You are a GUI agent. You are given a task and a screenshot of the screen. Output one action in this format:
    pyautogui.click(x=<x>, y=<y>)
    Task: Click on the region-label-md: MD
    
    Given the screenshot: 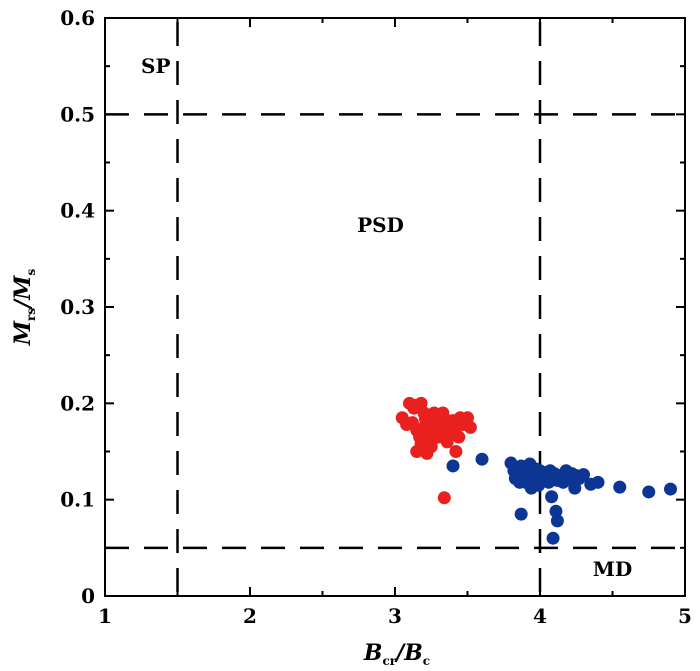 What is the action you would take?
    pyautogui.click(x=612, y=569)
    